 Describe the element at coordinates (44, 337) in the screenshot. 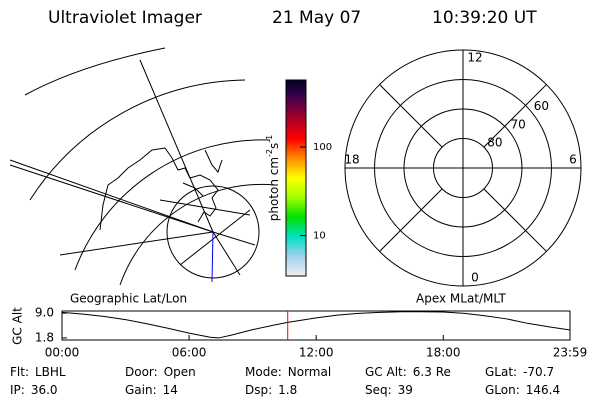

I see `y-tick-label: 1.8` at that location.